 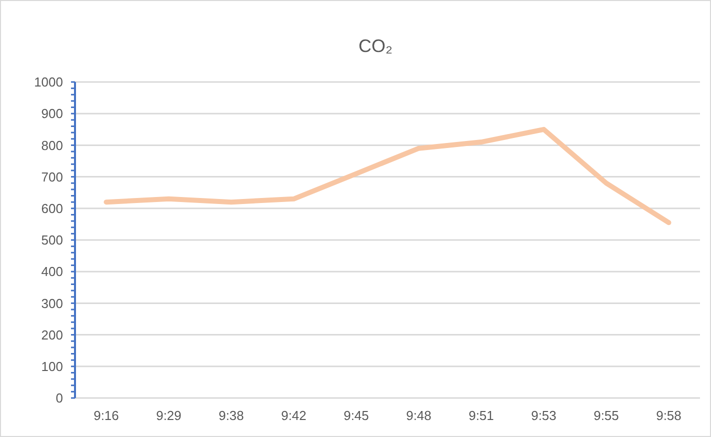 I want to click on x-tick-label: 9:29, so click(x=169, y=415).